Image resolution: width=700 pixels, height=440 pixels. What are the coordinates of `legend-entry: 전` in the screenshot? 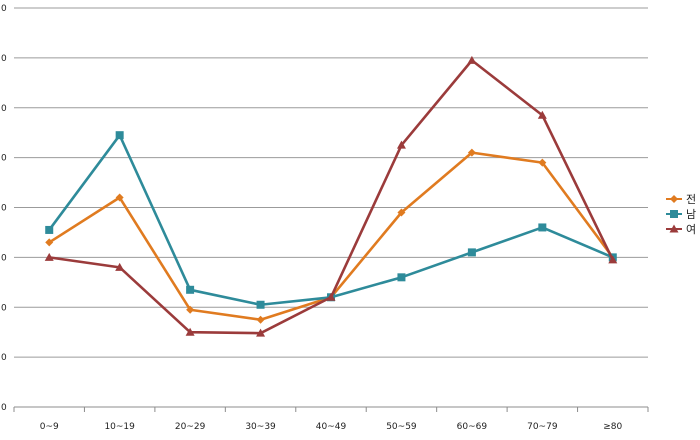 It's located at (681, 199).